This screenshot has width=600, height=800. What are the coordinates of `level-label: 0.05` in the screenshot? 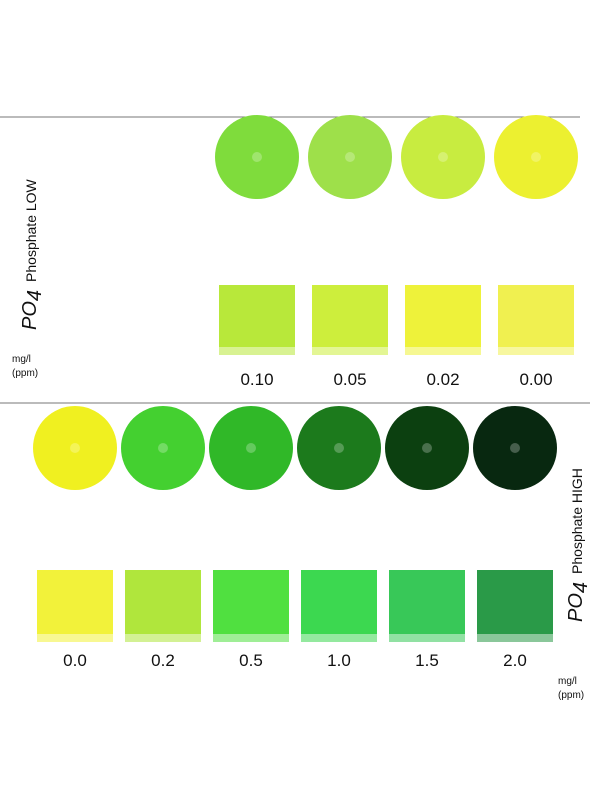 It's located at (349, 379).